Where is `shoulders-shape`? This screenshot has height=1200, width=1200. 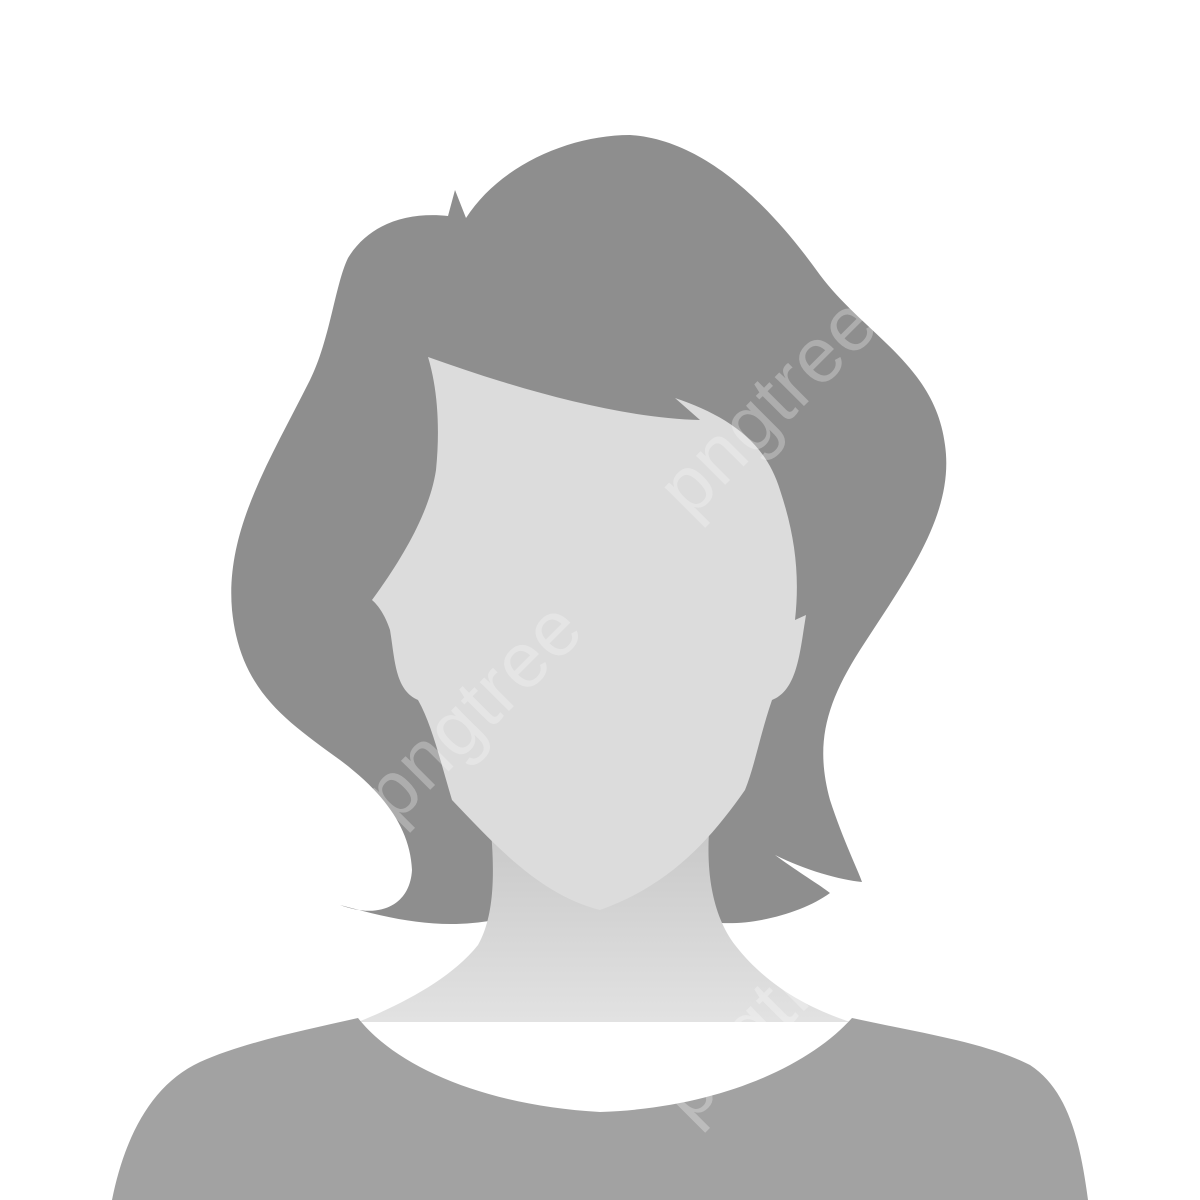 shoulders-shape is located at coordinates (600, 1109).